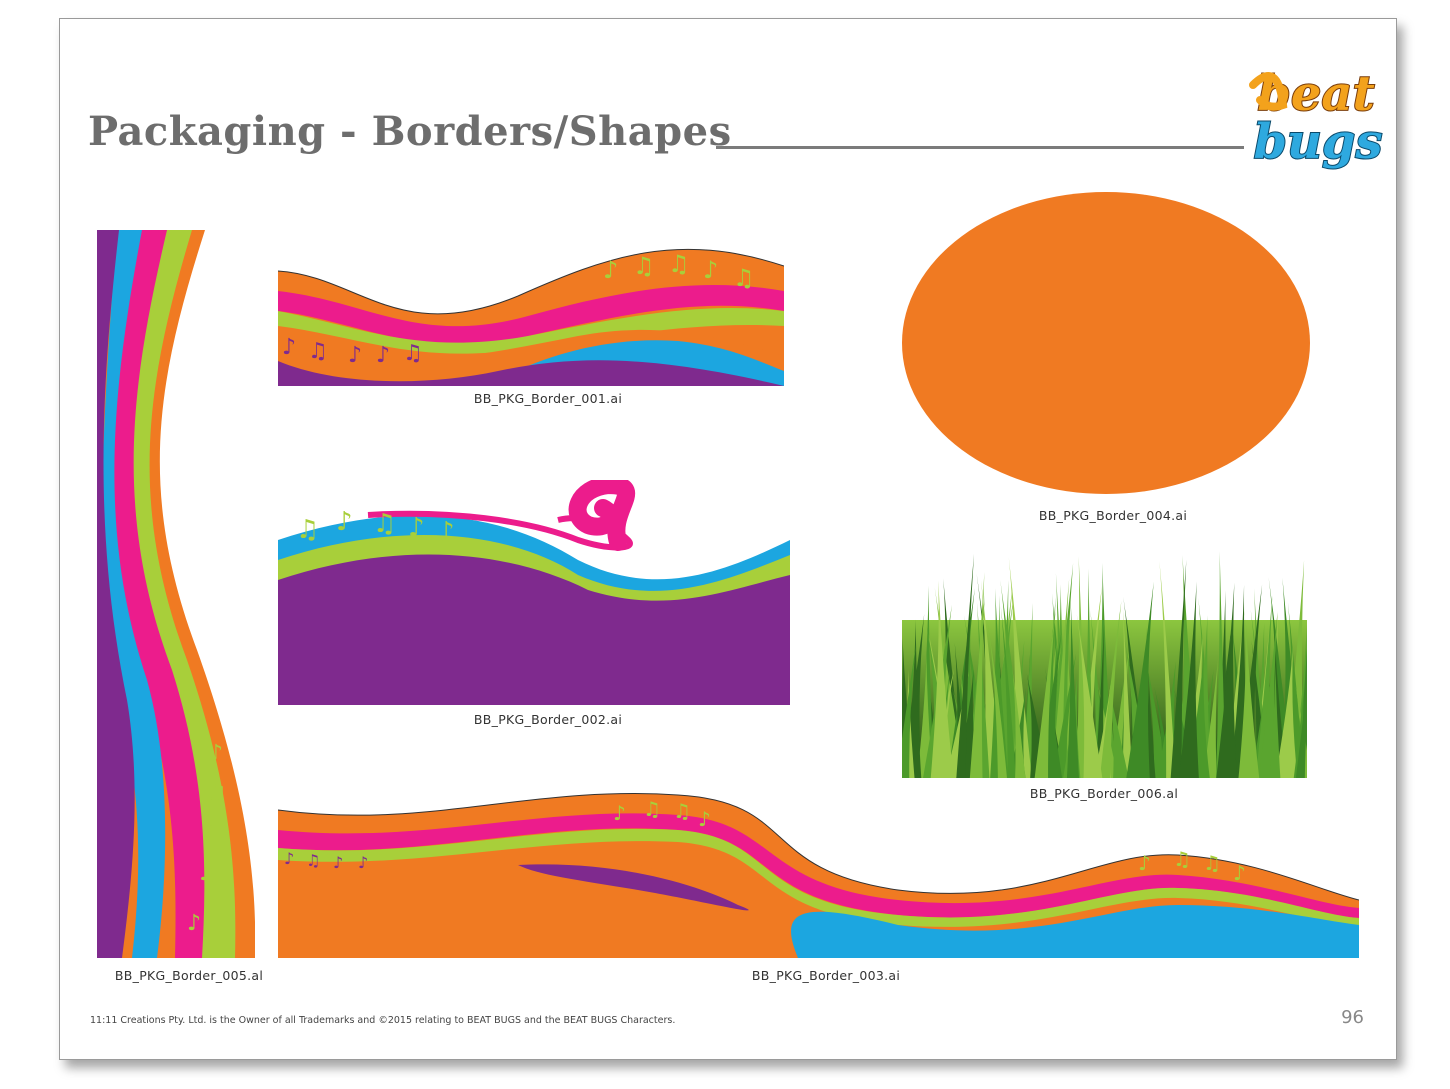 The height and width of the screenshot is (1089, 1450). Describe the element at coordinates (548, 398) in the screenshot. I see `caption-border-001: BB_PKG_Border_001.ai` at that location.